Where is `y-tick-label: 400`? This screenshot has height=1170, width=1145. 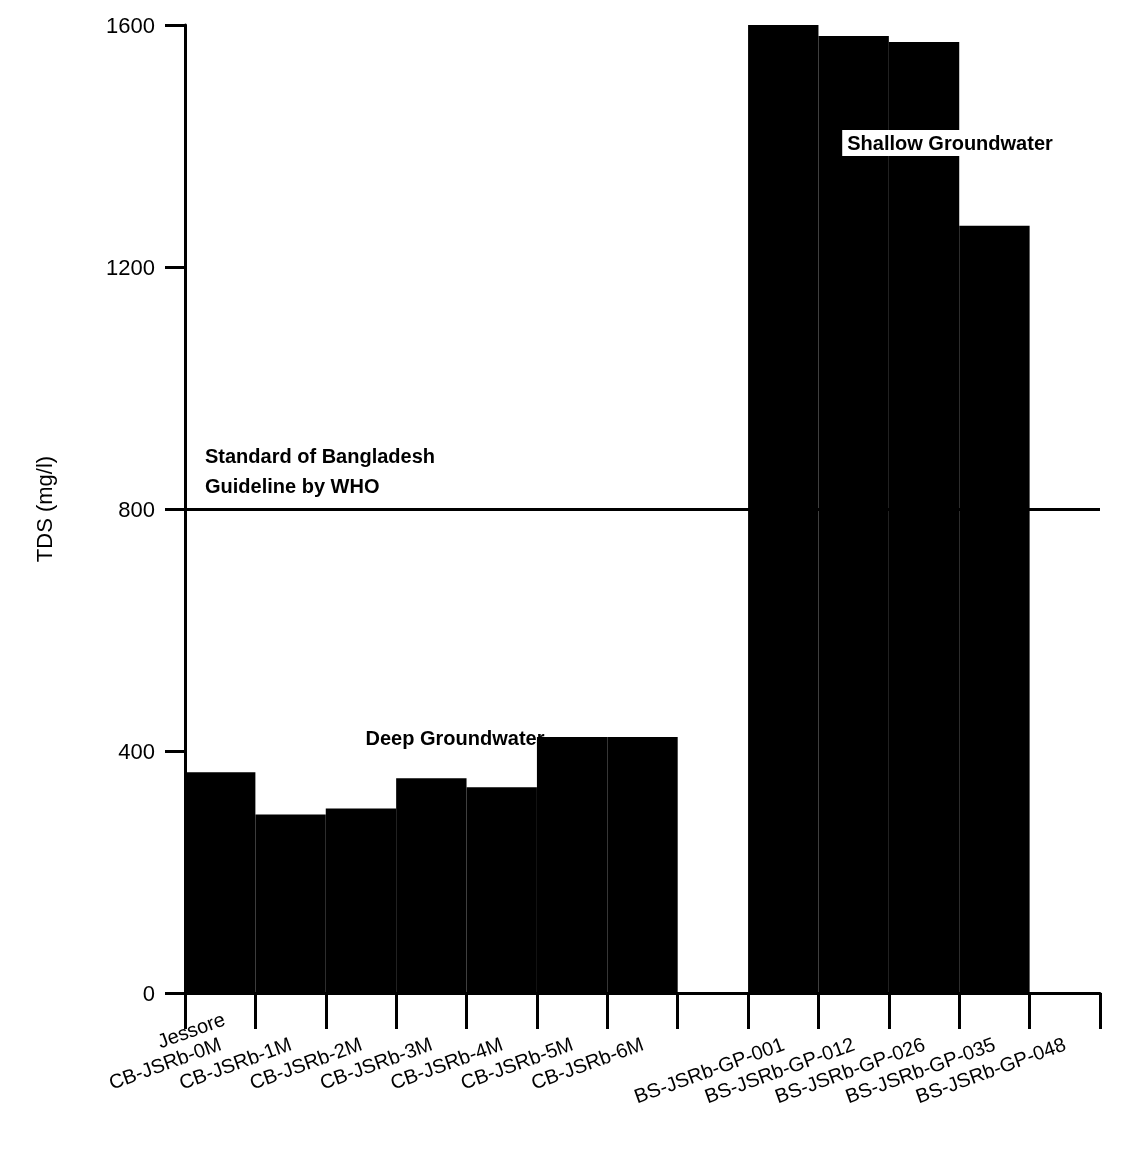 y-tick-label: 400 is located at coordinates (136, 751).